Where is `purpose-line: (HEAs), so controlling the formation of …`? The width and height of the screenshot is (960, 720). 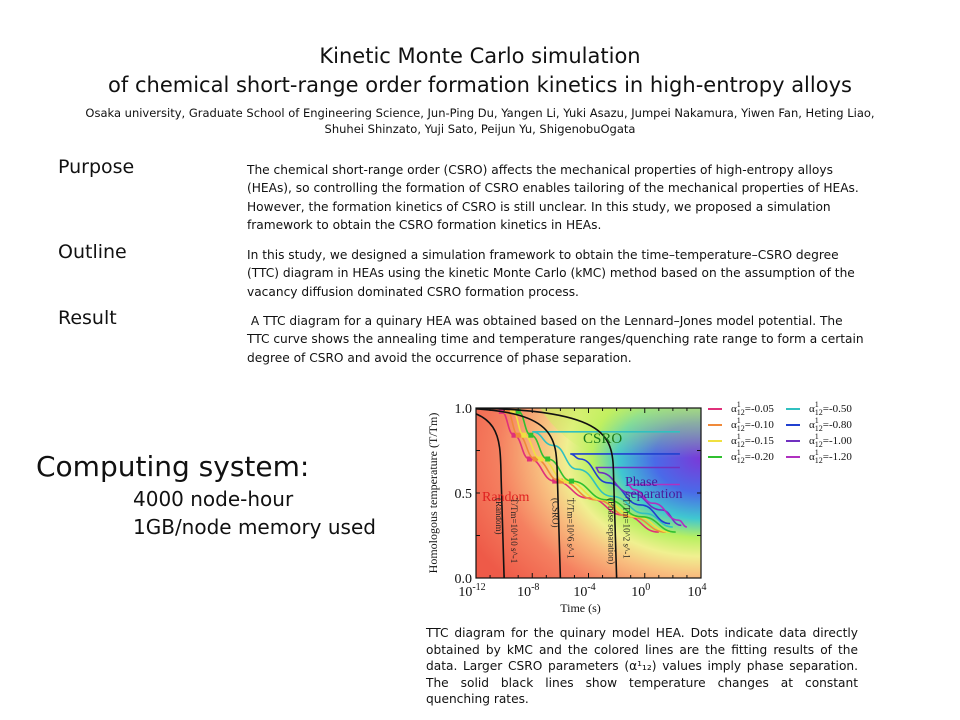
purpose-line: (HEAs), so controlling the formation of … is located at coordinates (553, 188).